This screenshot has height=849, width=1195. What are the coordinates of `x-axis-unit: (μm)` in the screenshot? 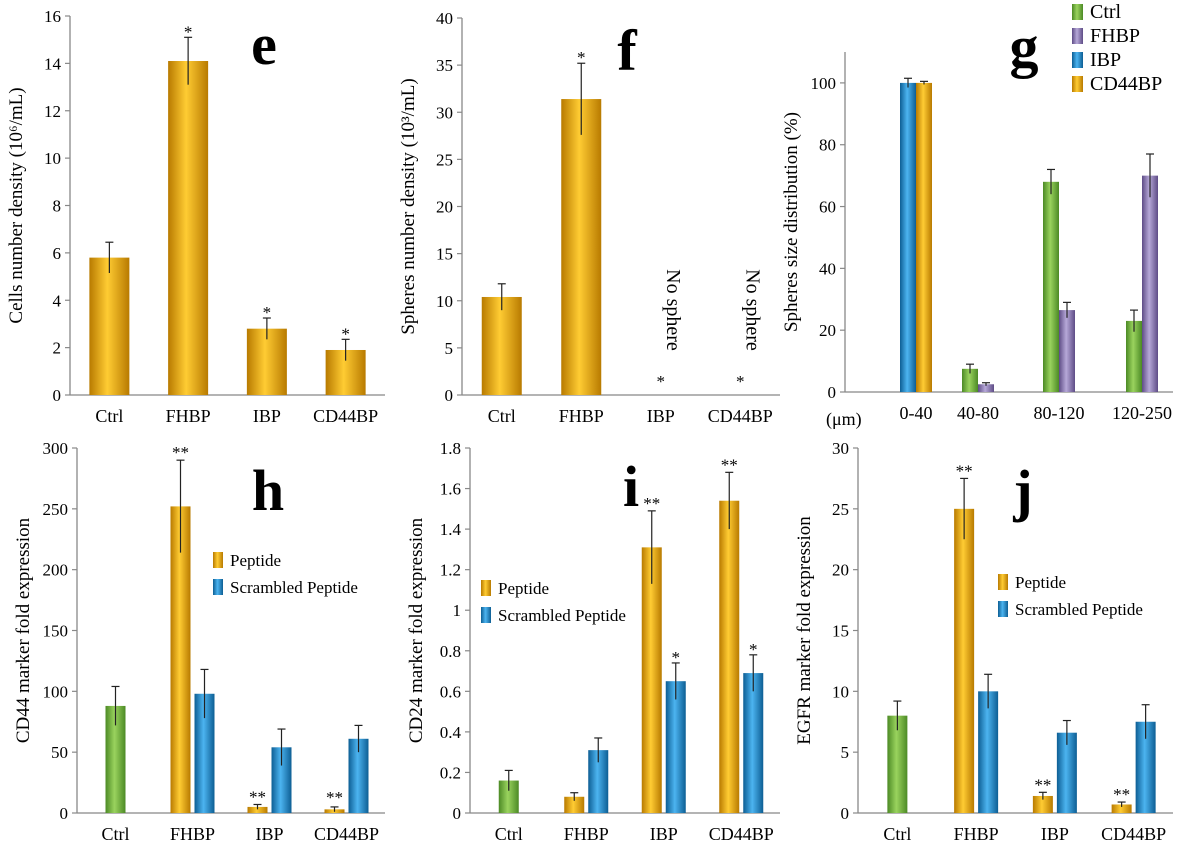 It's located at (844, 419).